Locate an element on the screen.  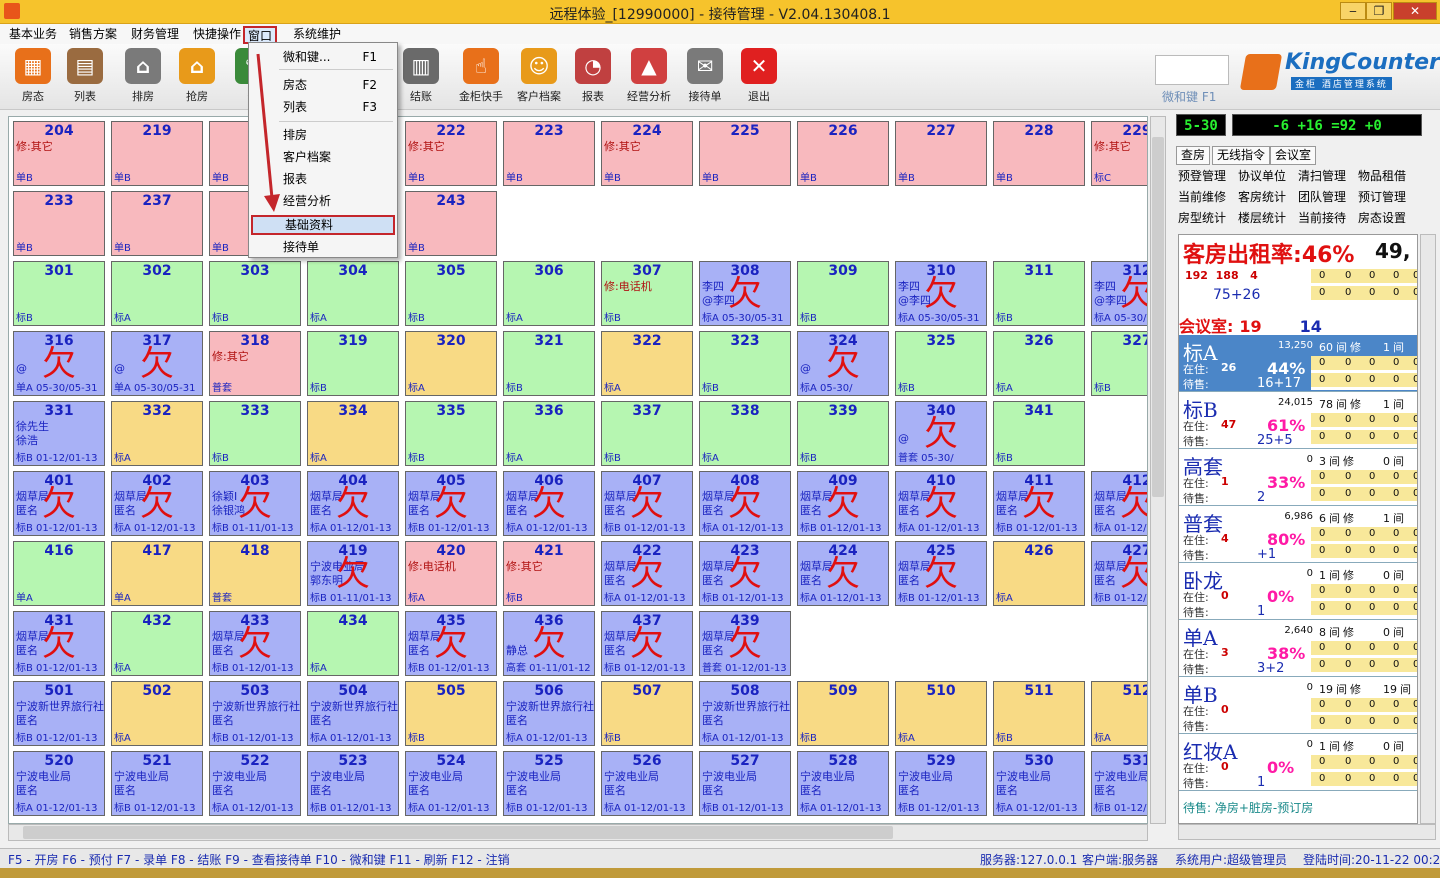
menu-finance: 财务管理 is located at coordinates (155, 34).